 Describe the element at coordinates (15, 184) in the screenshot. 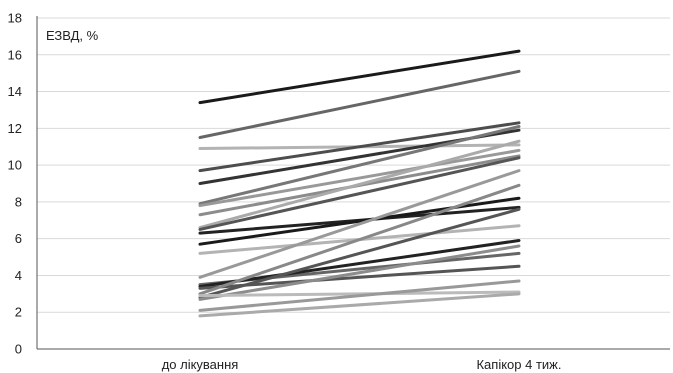

I see `y-tick-labels: 0 2 4 6 8 10 12 14 16 18` at that location.